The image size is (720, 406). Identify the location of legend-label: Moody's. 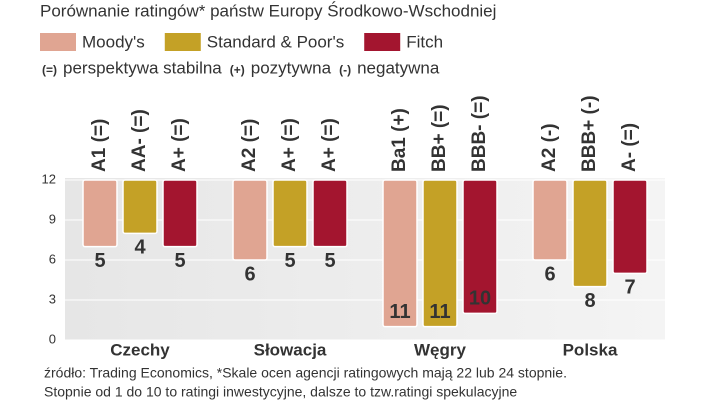
(113, 41).